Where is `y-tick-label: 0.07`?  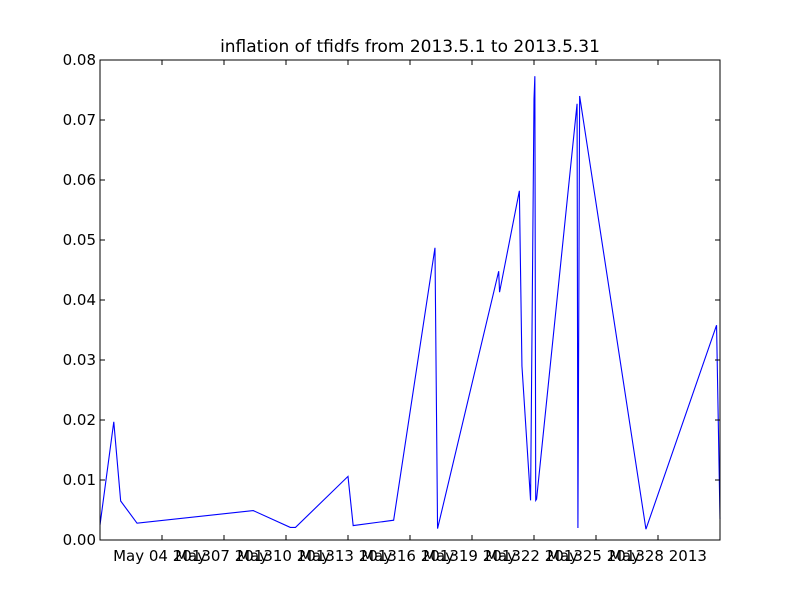 y-tick-label: 0.07 is located at coordinates (79, 120).